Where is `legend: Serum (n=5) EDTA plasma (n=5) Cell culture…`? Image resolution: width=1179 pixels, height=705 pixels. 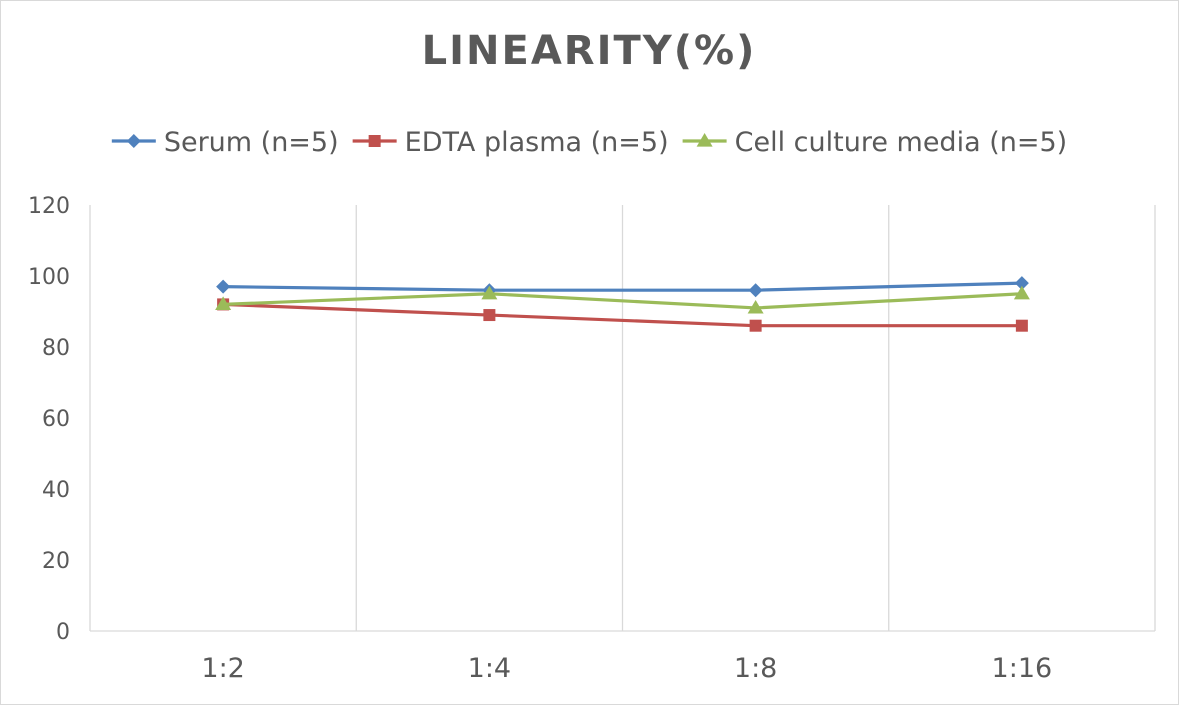
legend: Serum (n=5) EDTA plasma (n=5) Cell culture… is located at coordinates (589, 142).